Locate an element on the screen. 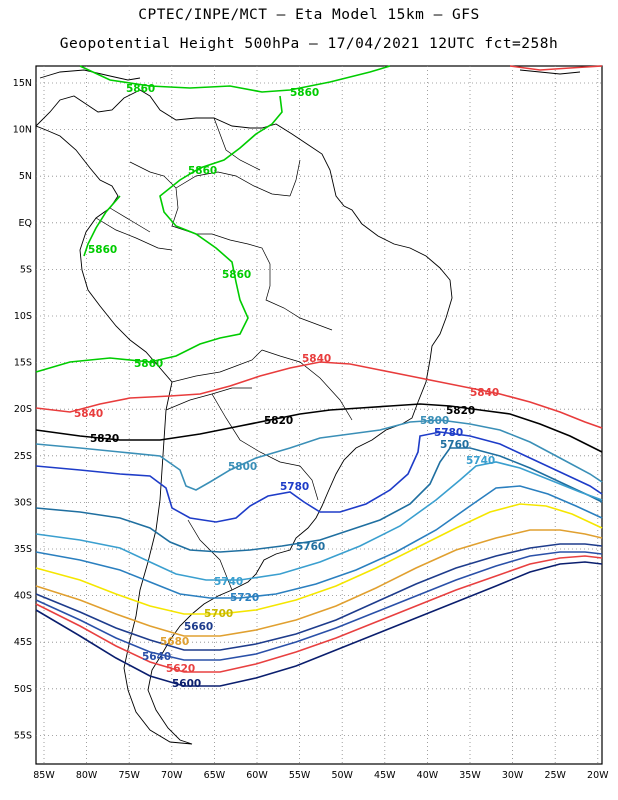 The image size is (618, 800). latitude-label: 45S is located at coordinates (23, 642).